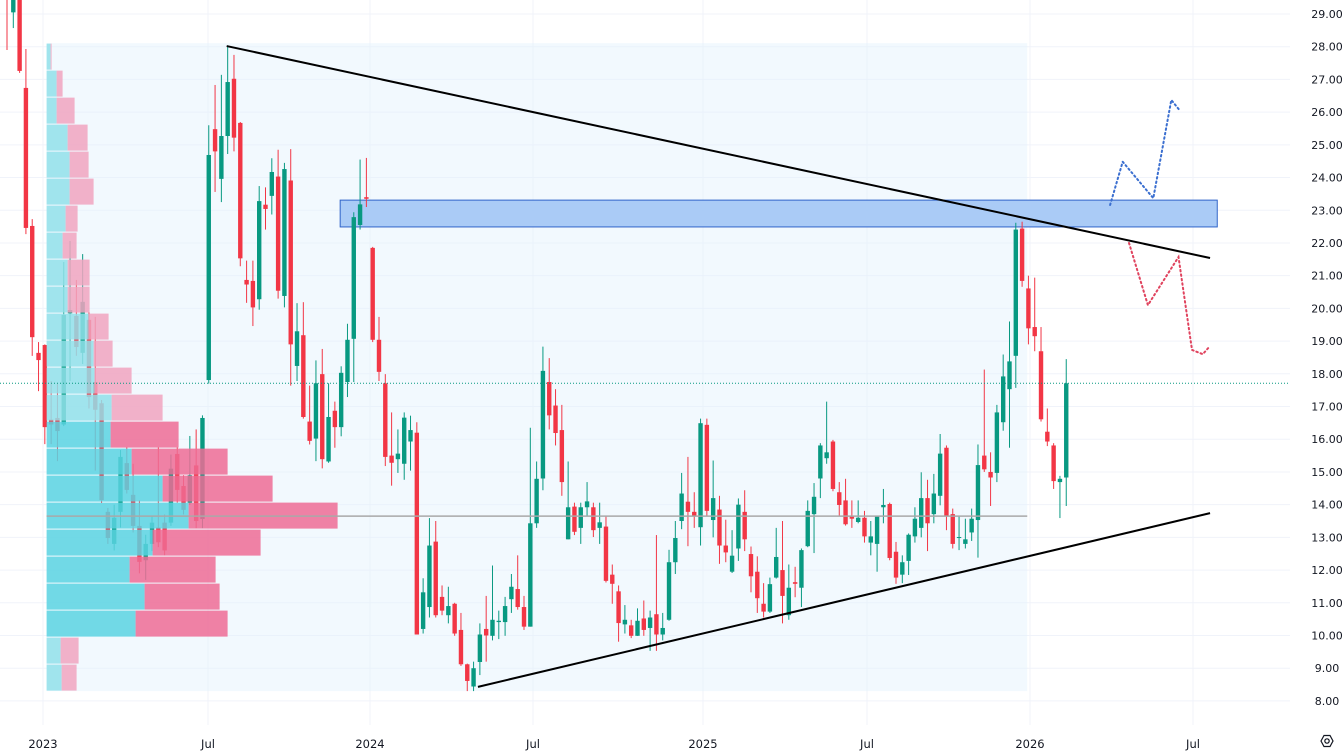 The width and height of the screenshot is (1342, 756). What do you see at coordinates (1326, 47) in the screenshot?
I see `price-tick-label: 28.00` at bounding box center [1326, 47].